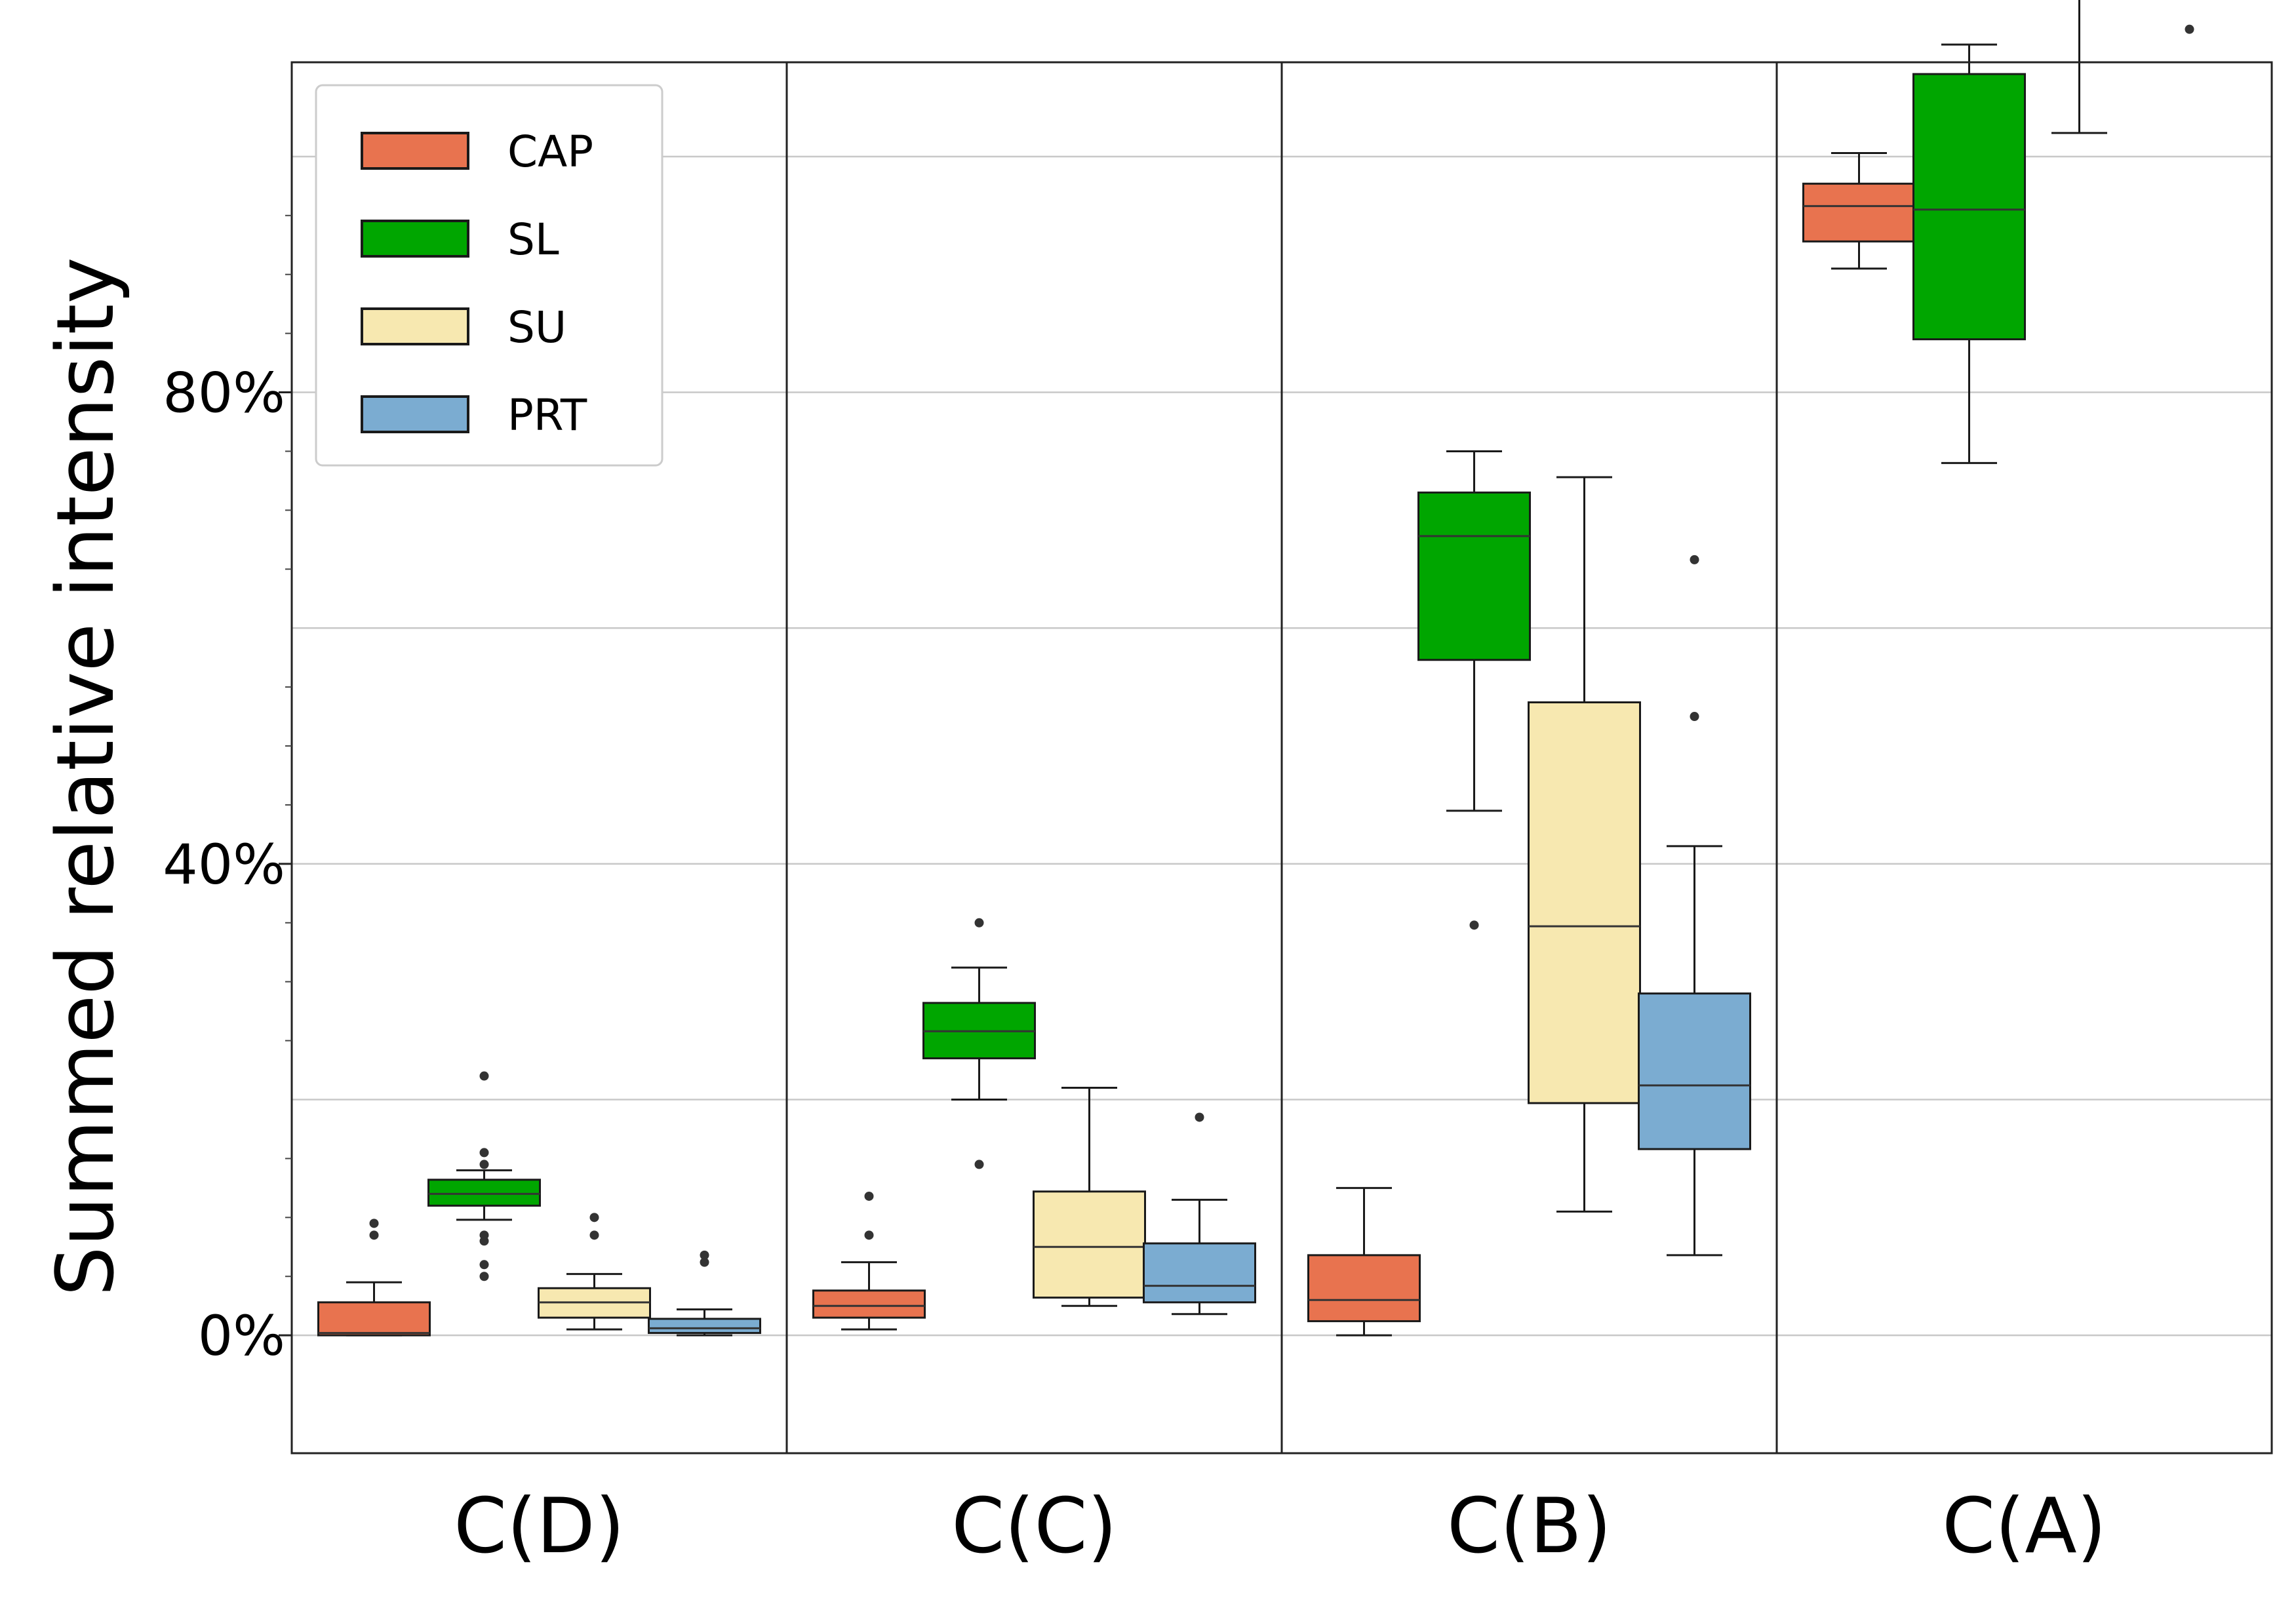 This screenshot has height=1602, width=2296. Describe the element at coordinates (224, 864) in the screenshot. I see `y-tick-label-1: 40%` at that location.